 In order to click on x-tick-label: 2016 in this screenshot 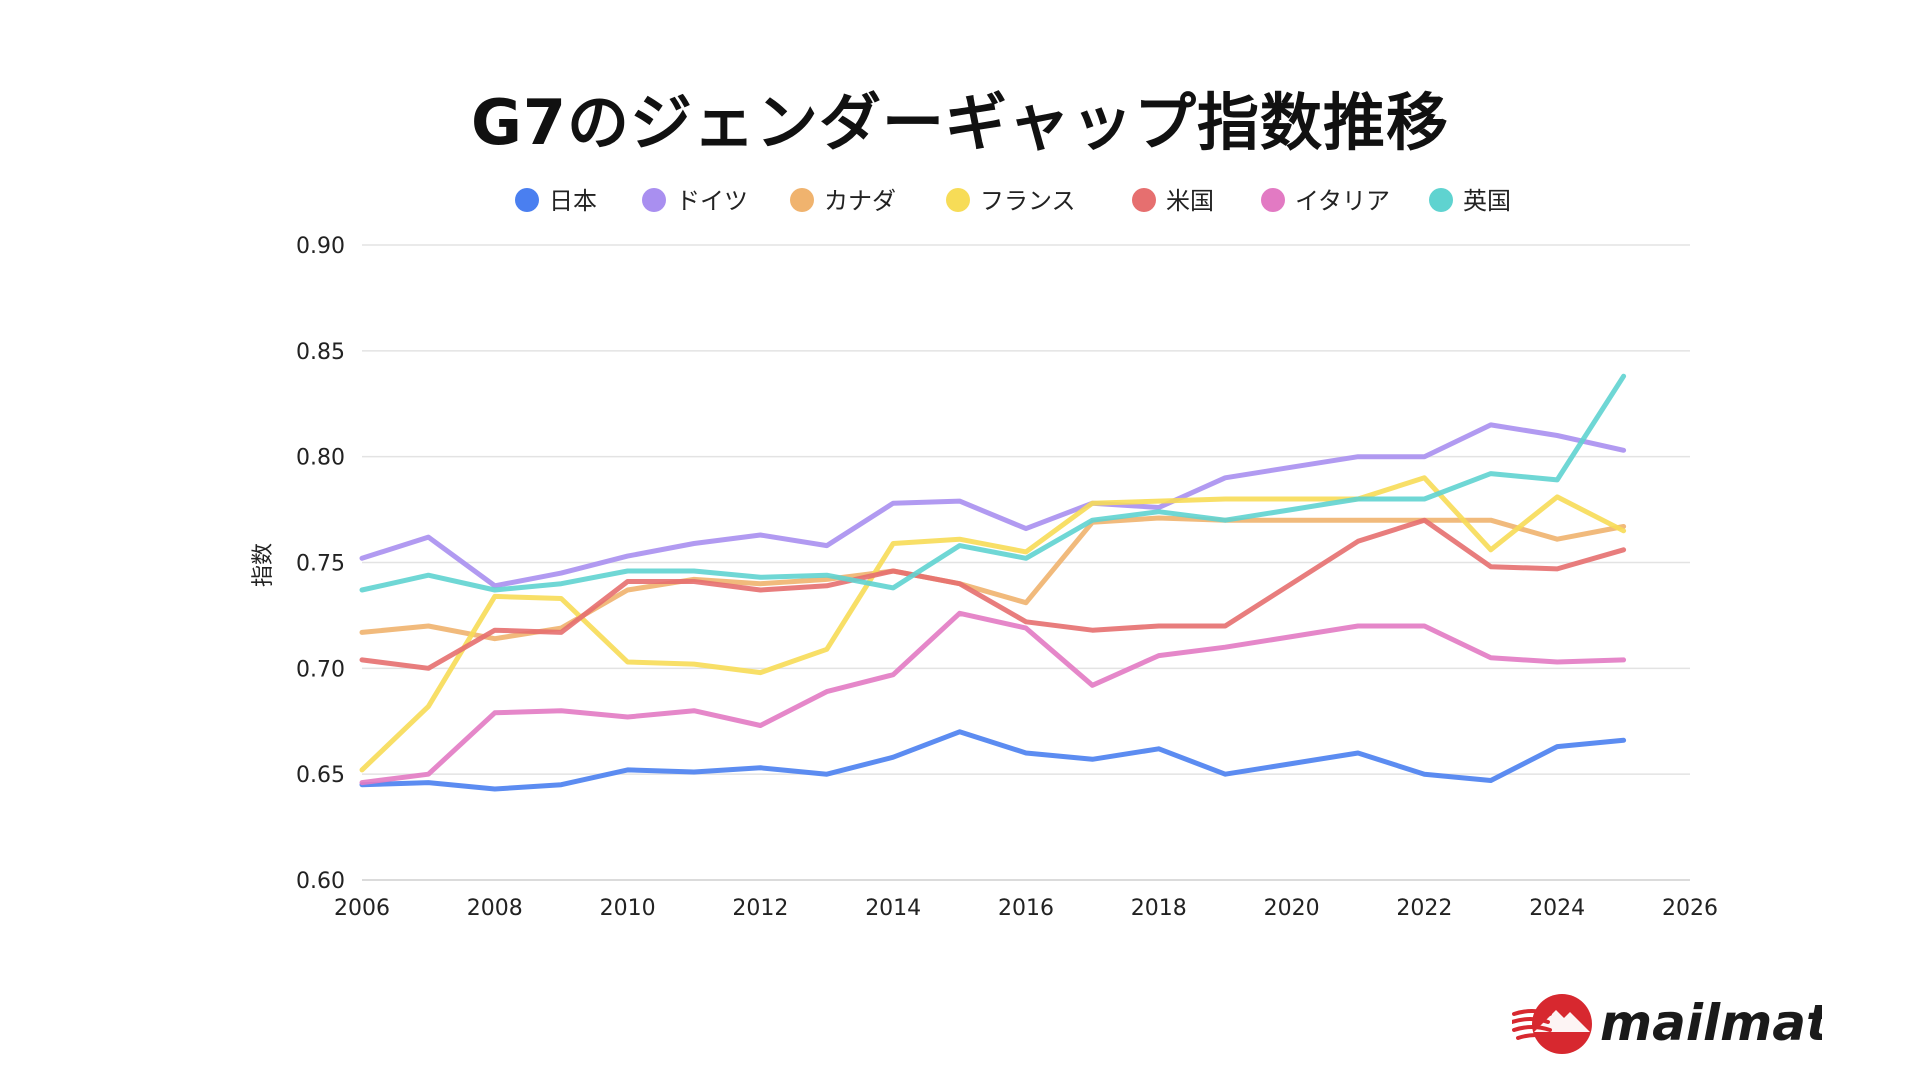, I will do `click(1026, 908)`.